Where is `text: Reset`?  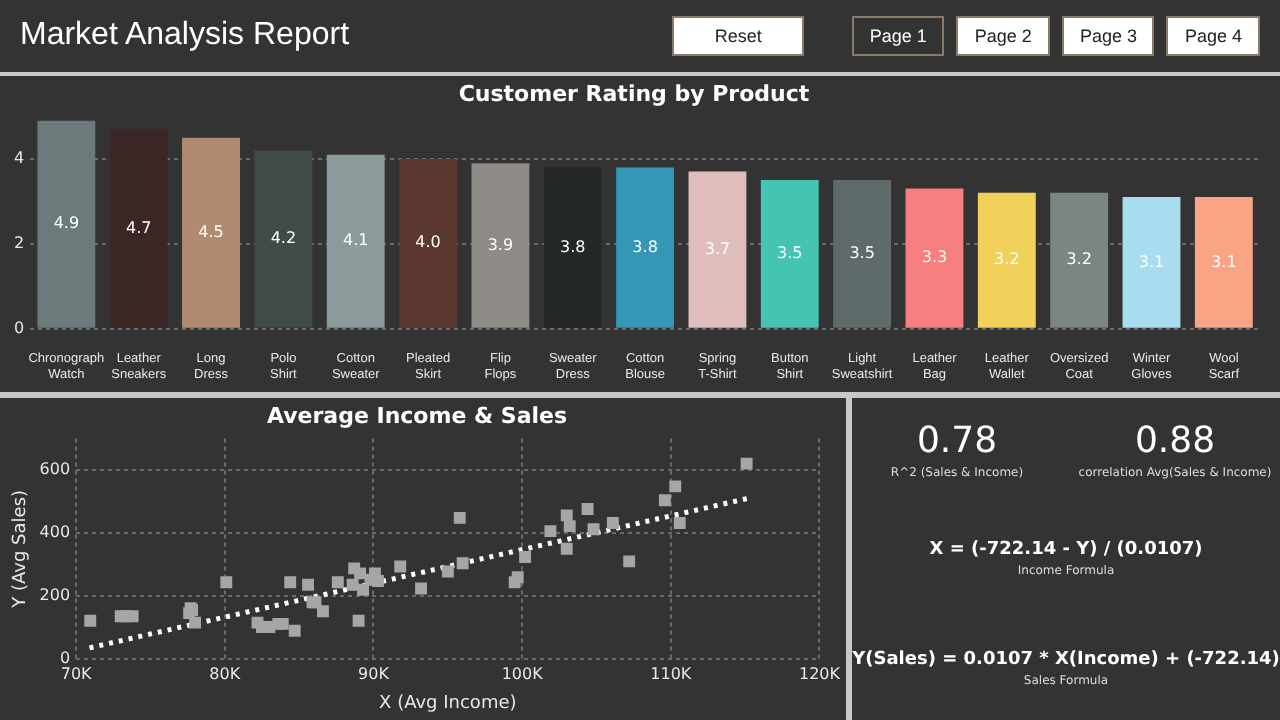
text: Reset is located at coordinates (738, 36).